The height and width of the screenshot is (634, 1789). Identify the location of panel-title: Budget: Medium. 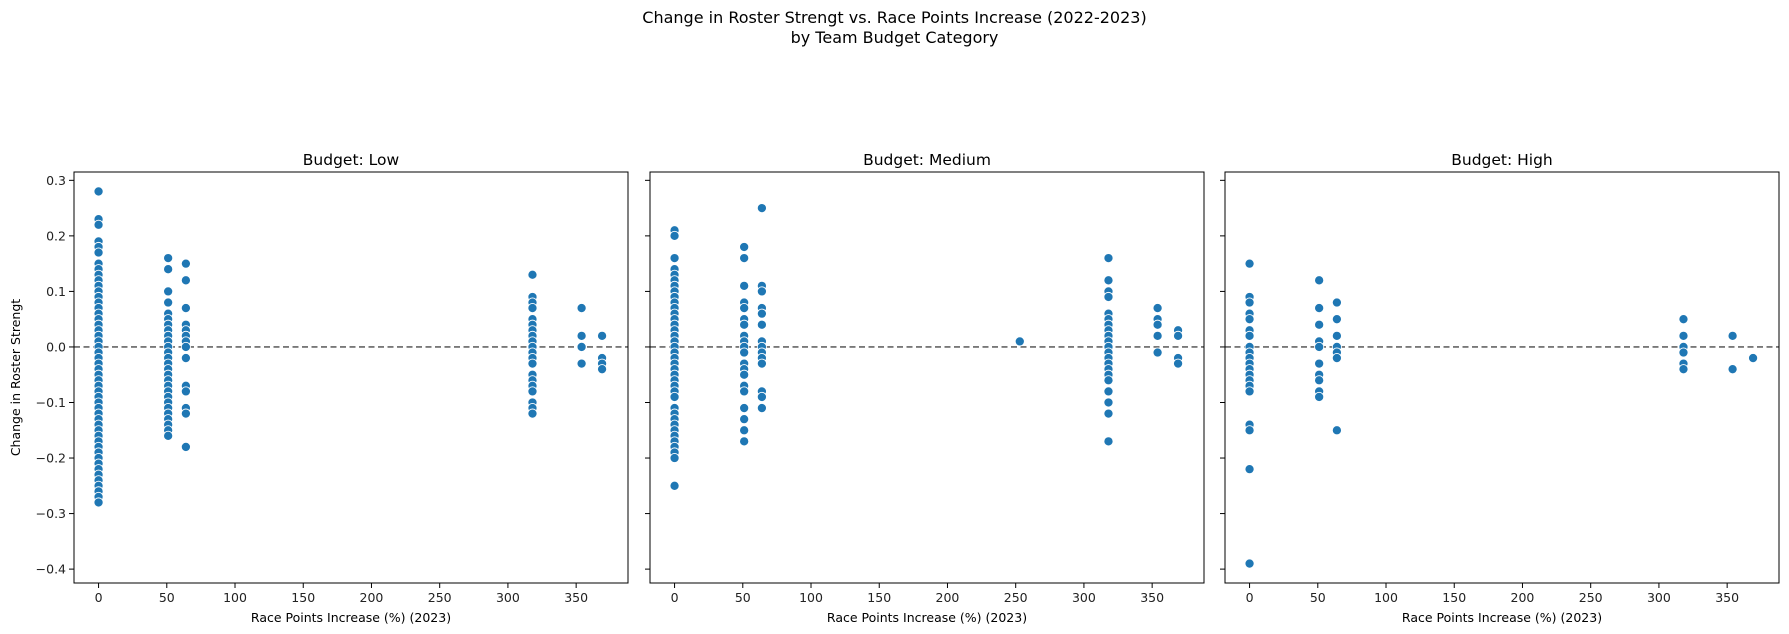
(927, 160).